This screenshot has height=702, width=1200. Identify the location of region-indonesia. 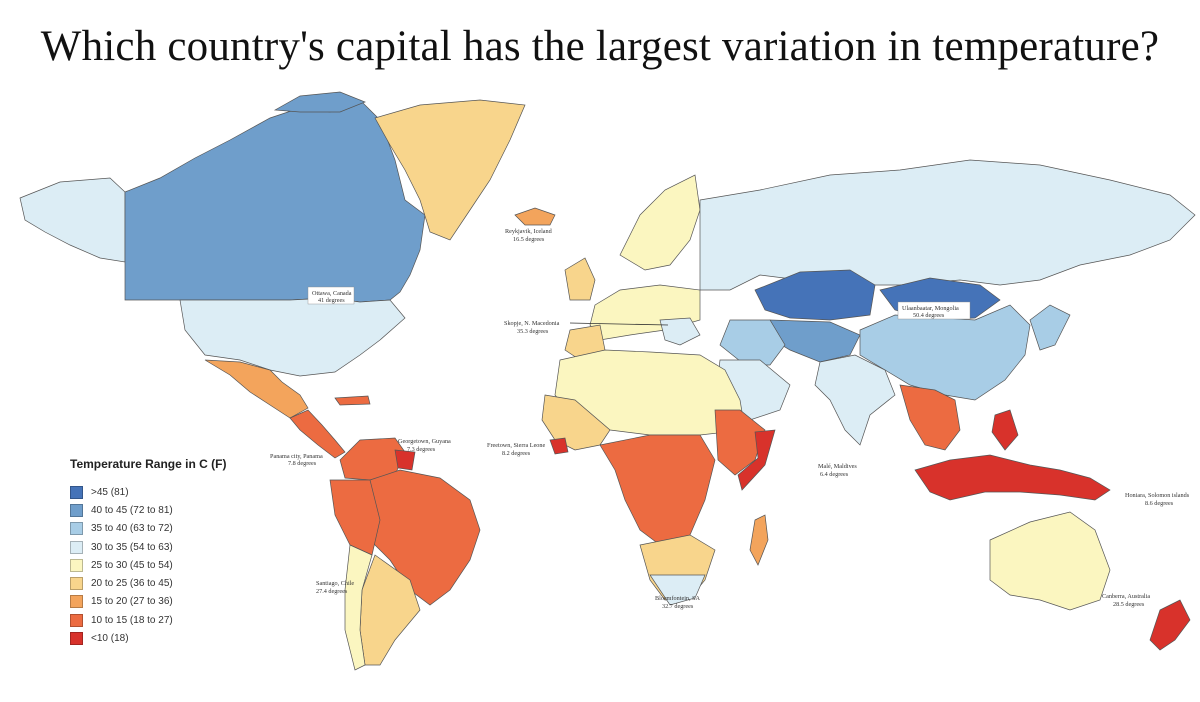
(1012, 477).